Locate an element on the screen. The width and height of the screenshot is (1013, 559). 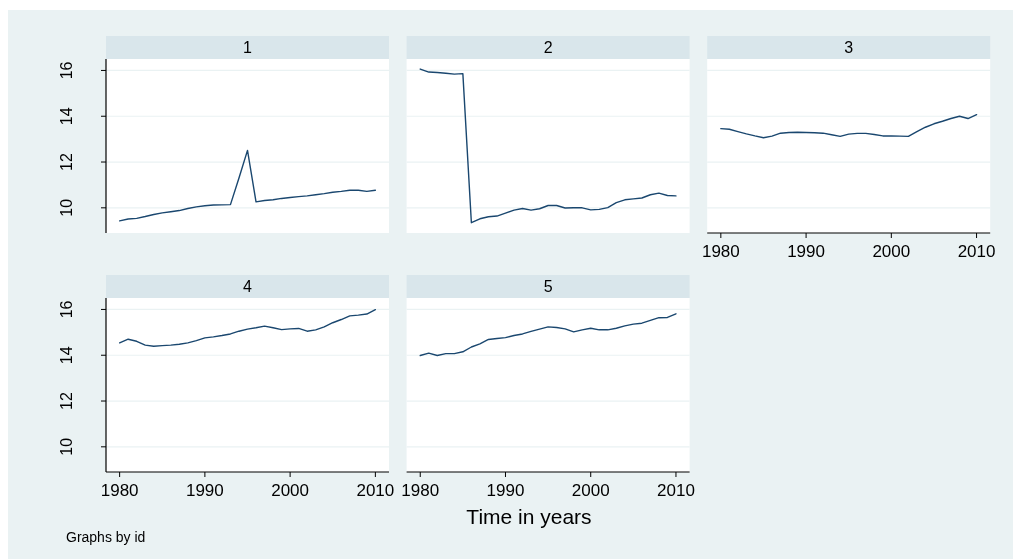
x-axis-title: Time in years is located at coordinates (529, 516).